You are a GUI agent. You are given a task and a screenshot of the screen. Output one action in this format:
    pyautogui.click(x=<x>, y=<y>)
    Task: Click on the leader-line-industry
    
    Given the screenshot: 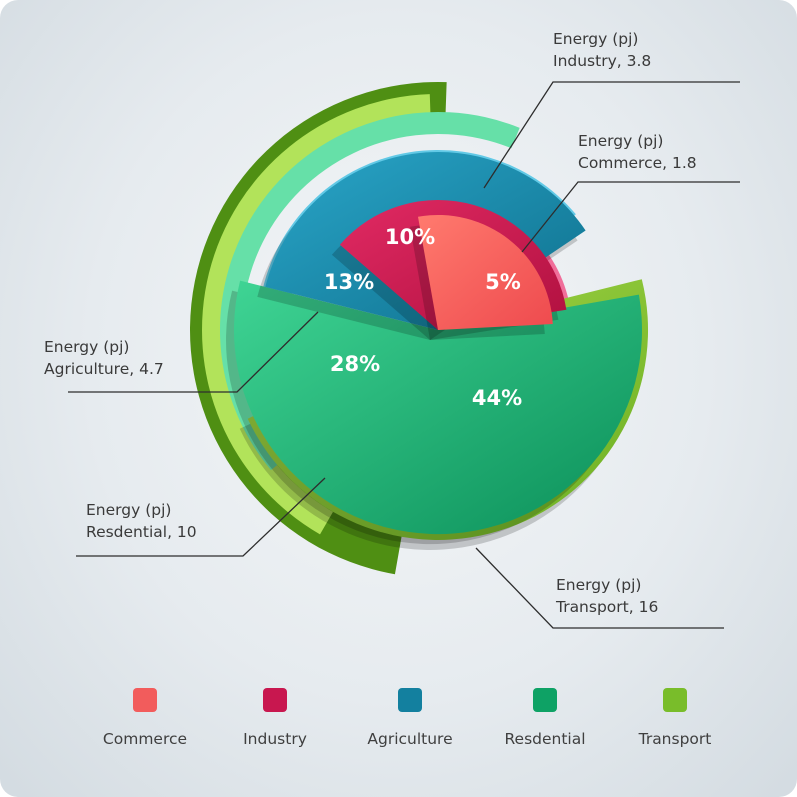 What is the action you would take?
    pyautogui.click(x=611, y=135)
    